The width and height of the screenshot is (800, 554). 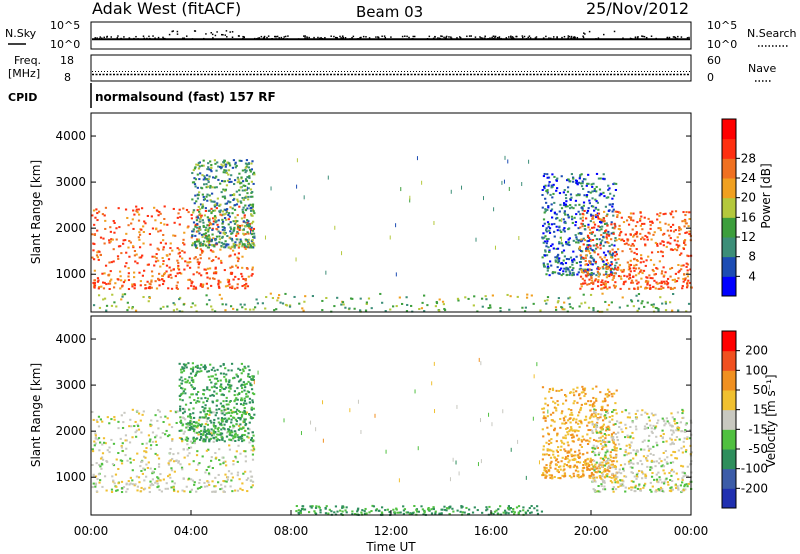 What do you see at coordinates (70, 228) in the screenshot?
I see `range-tick-label: 2000` at bounding box center [70, 228].